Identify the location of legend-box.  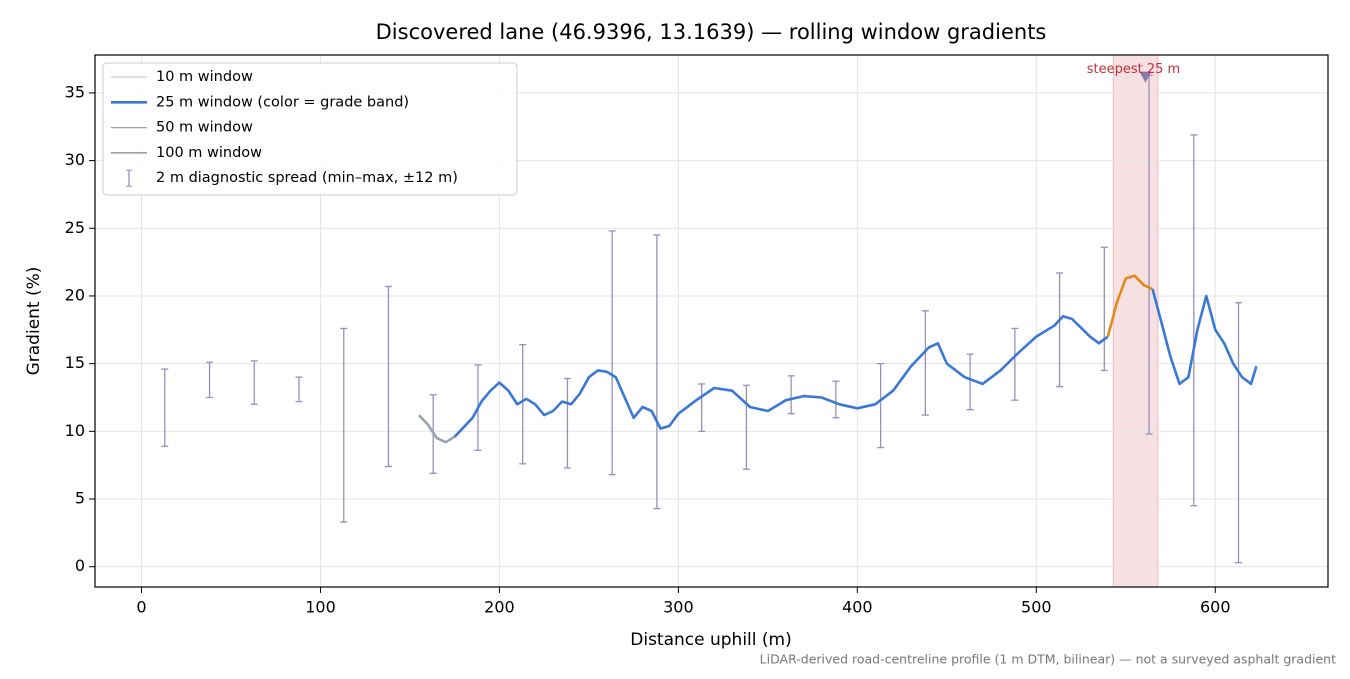
(310, 129).